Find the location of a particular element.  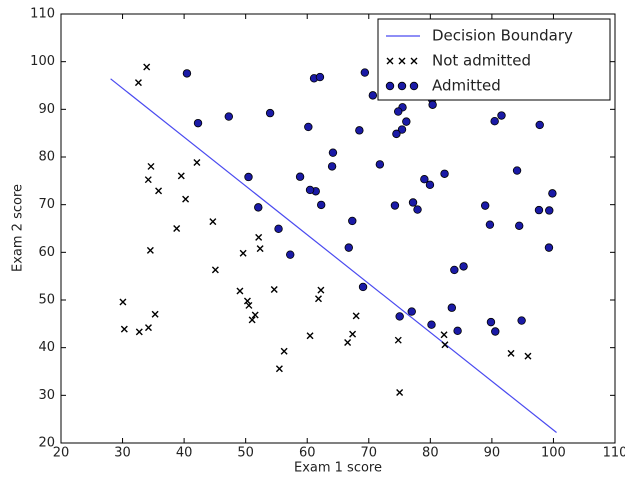

legend-label: Decision Boundary is located at coordinates (502, 36).